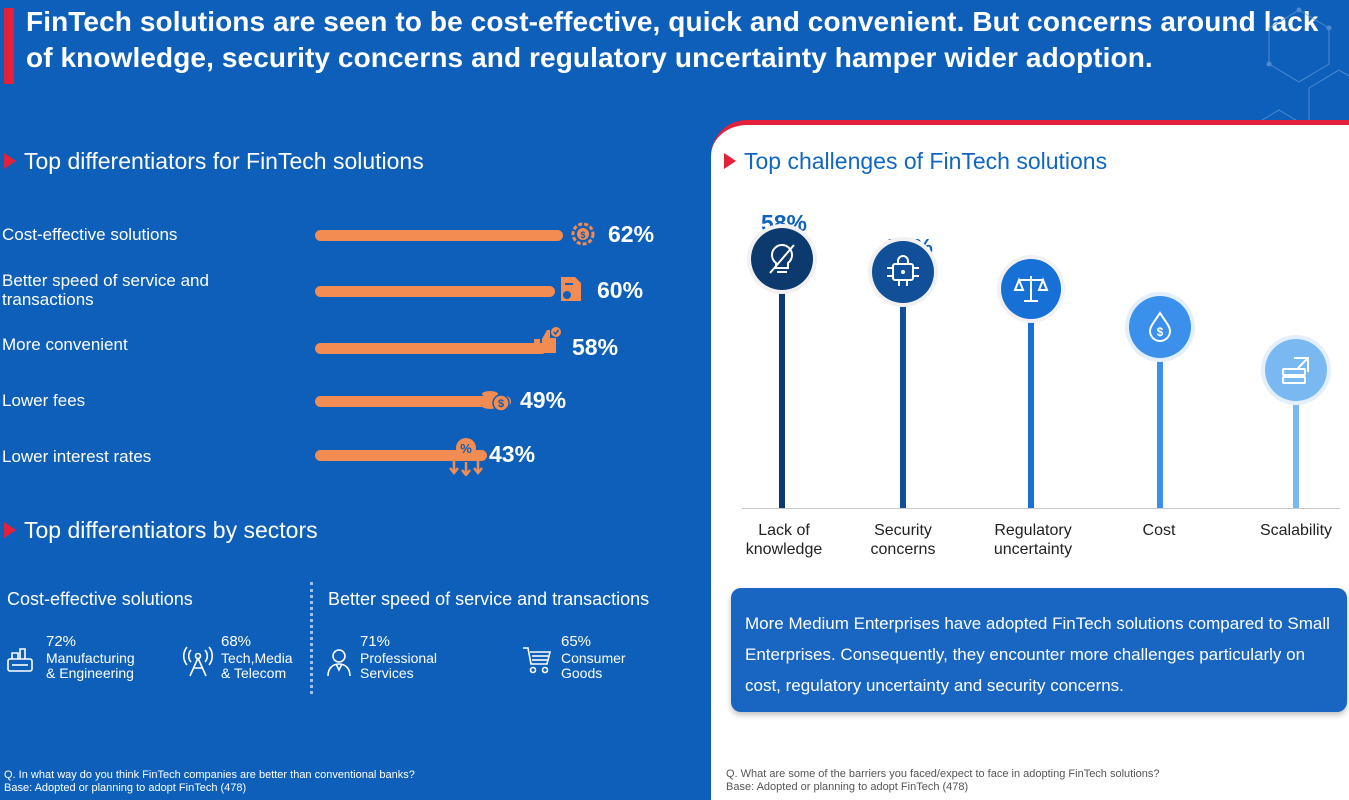 The height and width of the screenshot is (800, 1349). I want to click on sector-name: Consumer, so click(593, 658).